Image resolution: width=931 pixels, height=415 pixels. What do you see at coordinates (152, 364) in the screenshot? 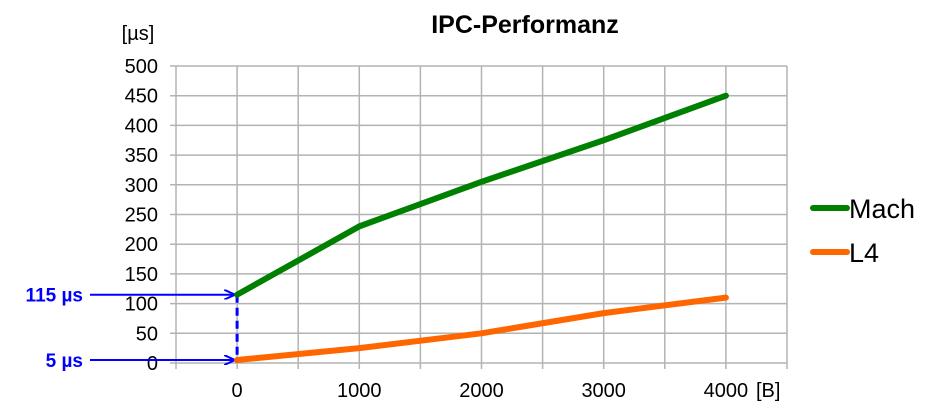
I see `y-tick-label: 0` at bounding box center [152, 364].